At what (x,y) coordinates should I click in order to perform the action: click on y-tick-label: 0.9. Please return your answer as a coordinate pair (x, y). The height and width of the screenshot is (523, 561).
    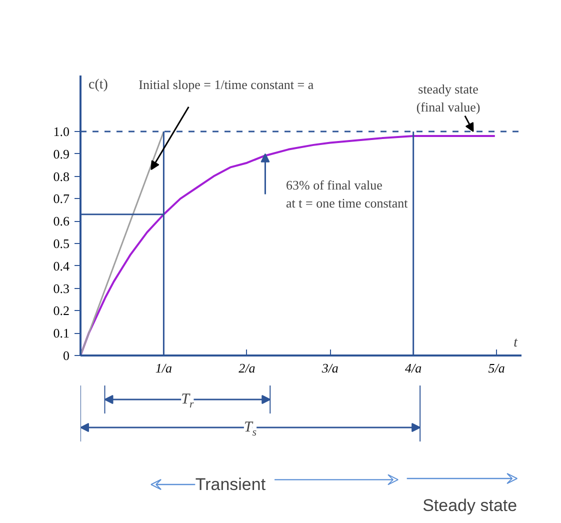
    Looking at the image, I should click on (61, 154).